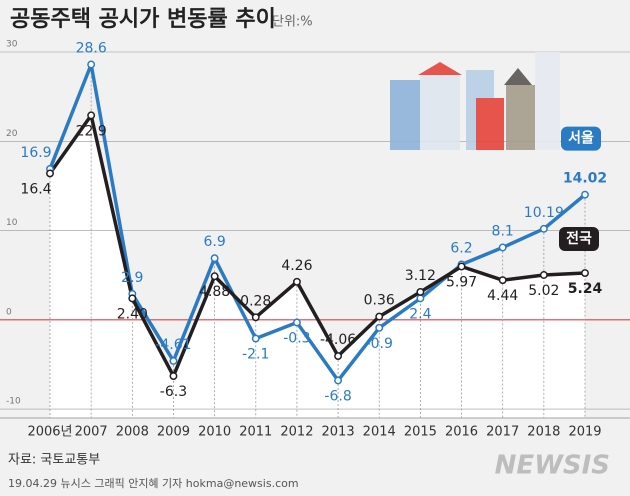  Describe the element at coordinates (585, 179) in the screenshot. I see `data-label: 14.02` at that location.